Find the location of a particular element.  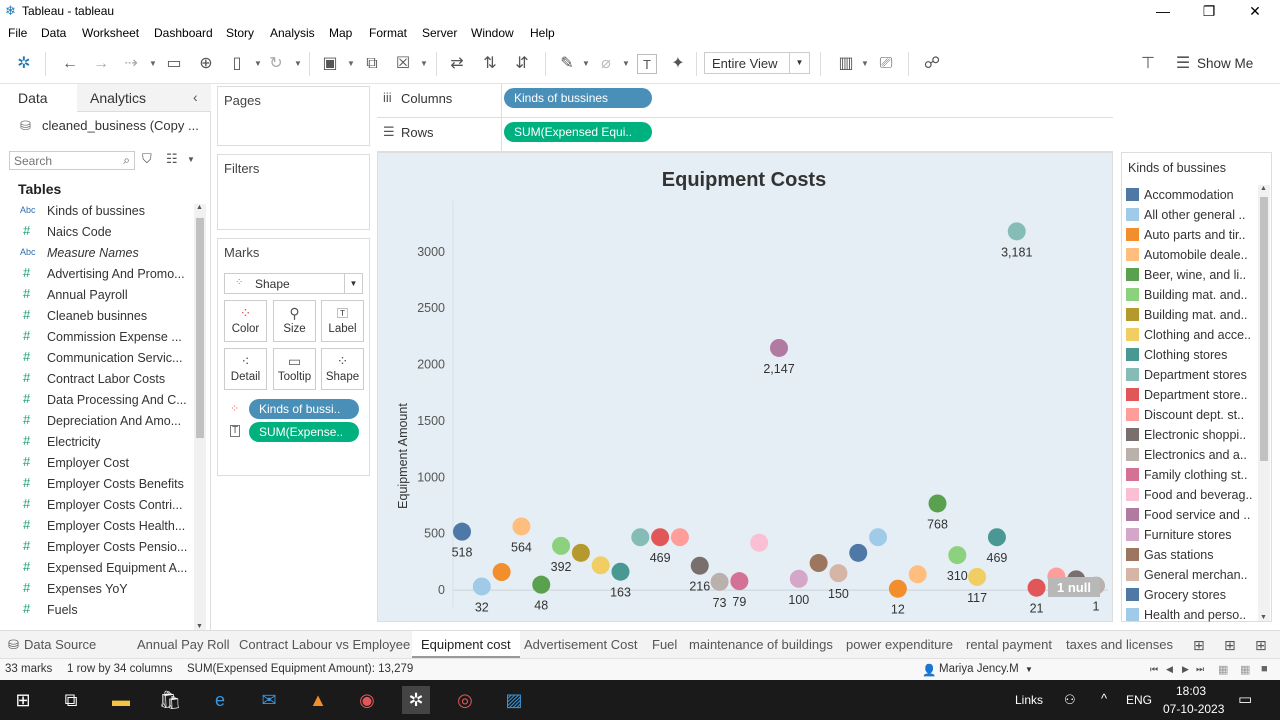

legend-item: Electronics and a.. is located at coordinates (1191, 455).